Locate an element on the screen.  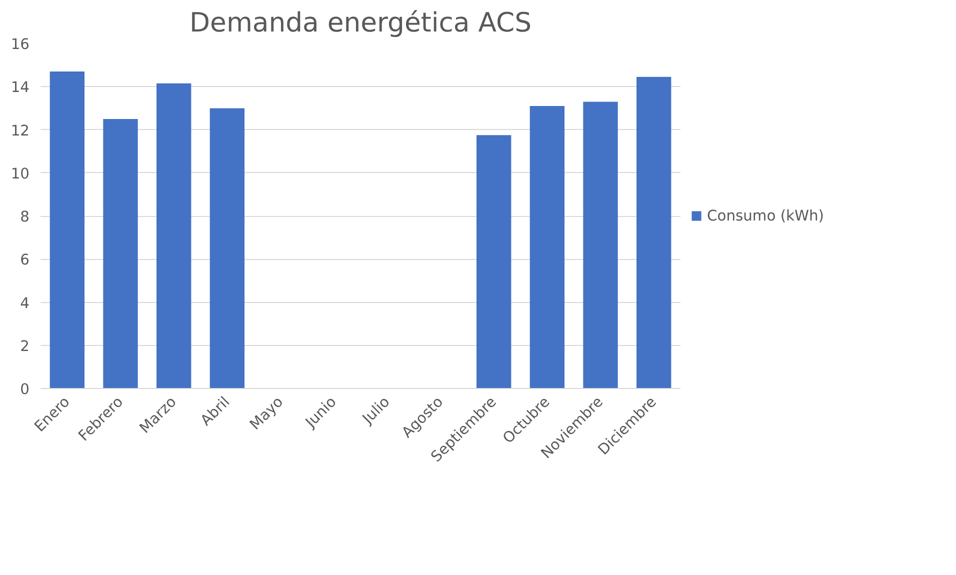
y-tick-label: 2 is located at coordinates (25, 346).